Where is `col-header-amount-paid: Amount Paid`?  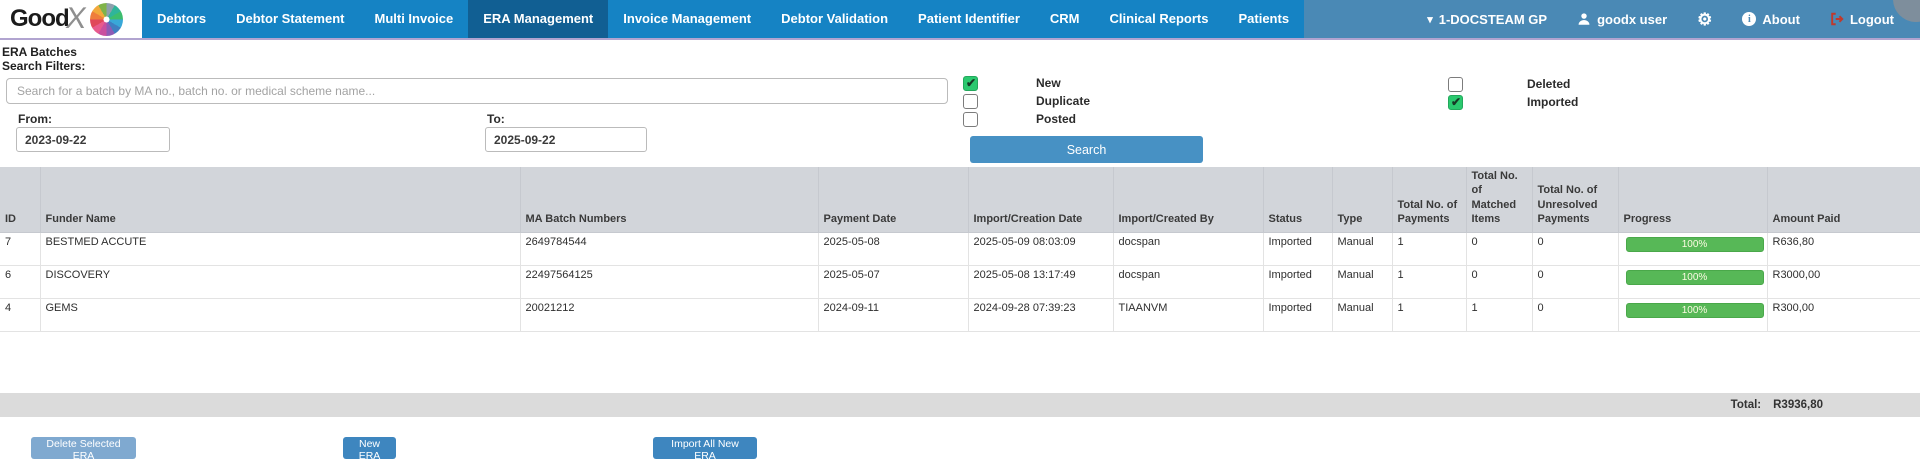
col-header-amount-paid: Amount Paid is located at coordinates (1843, 200).